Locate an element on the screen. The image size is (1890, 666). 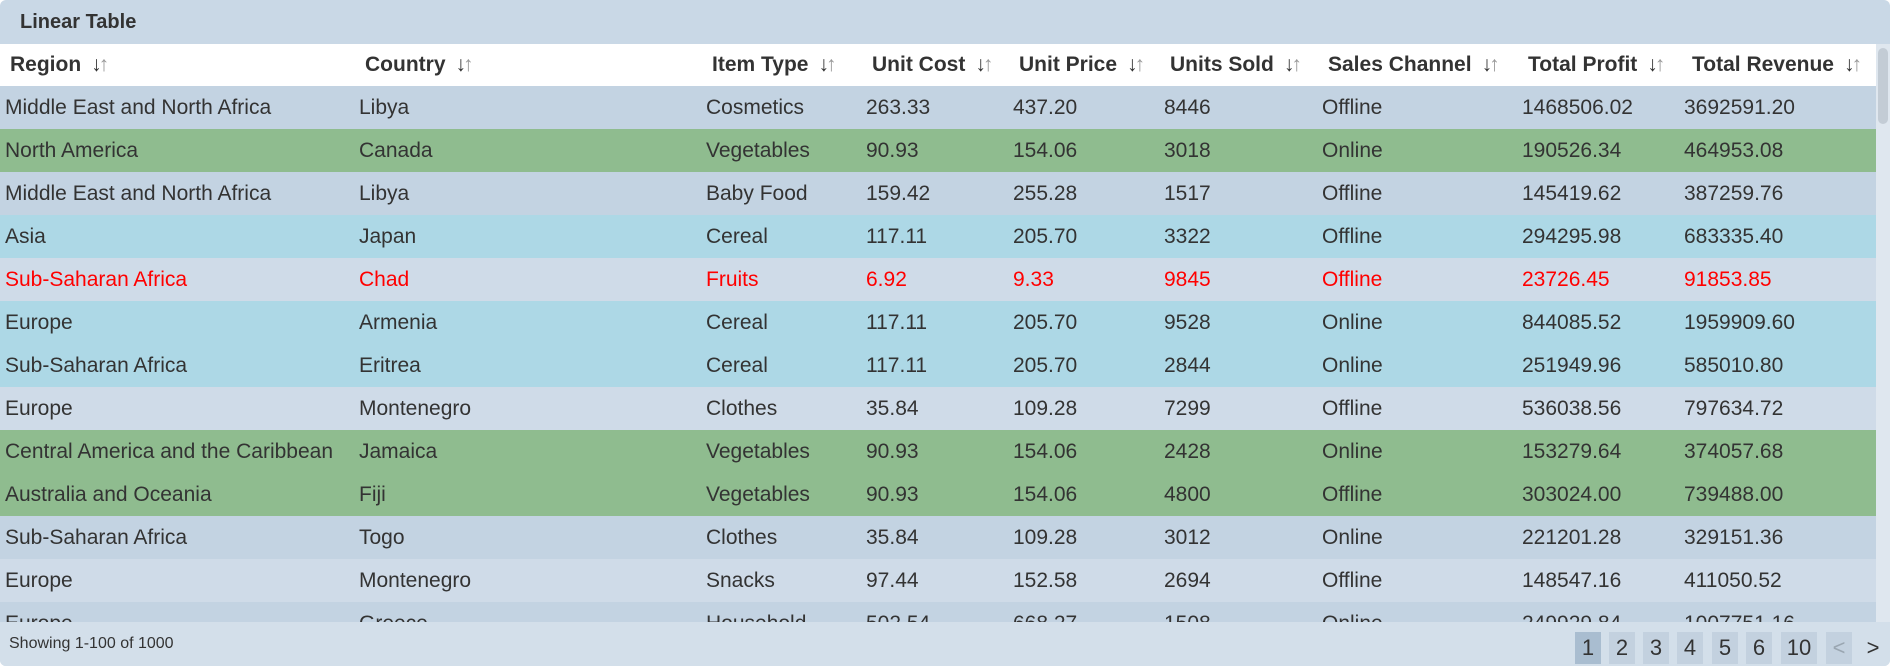
column-header-item-type: Item Type ↓↑ is located at coordinates (774, 65).